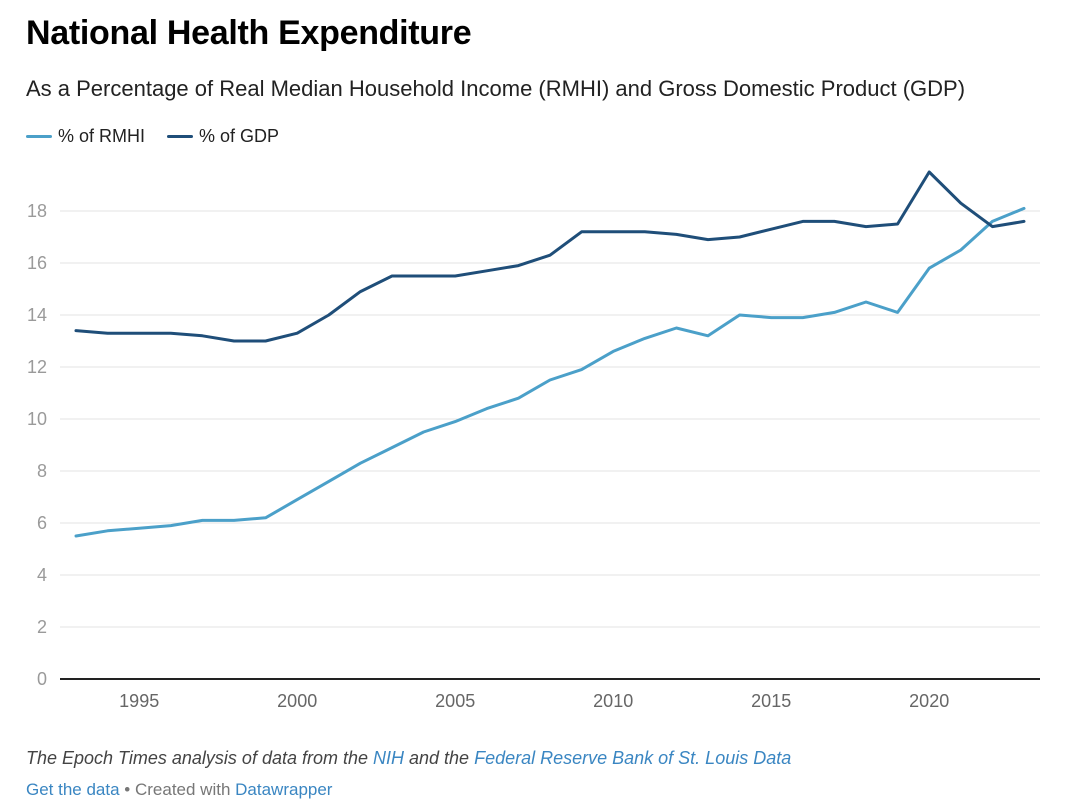 Image resolution: width=1080 pixels, height=812 pixels. I want to click on legend-item-rmhi: % of RMHI, so click(85, 136).